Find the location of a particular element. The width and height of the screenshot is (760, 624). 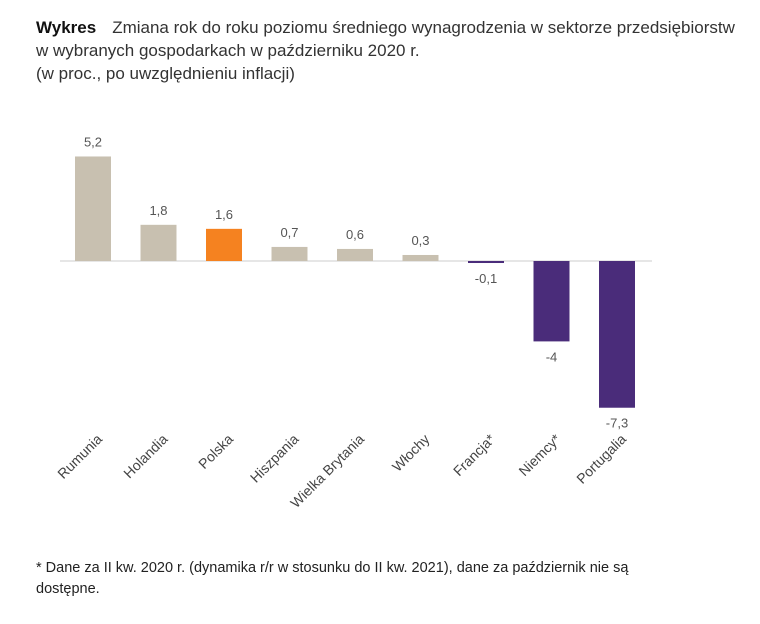

bar-holandia is located at coordinates (158, 242).